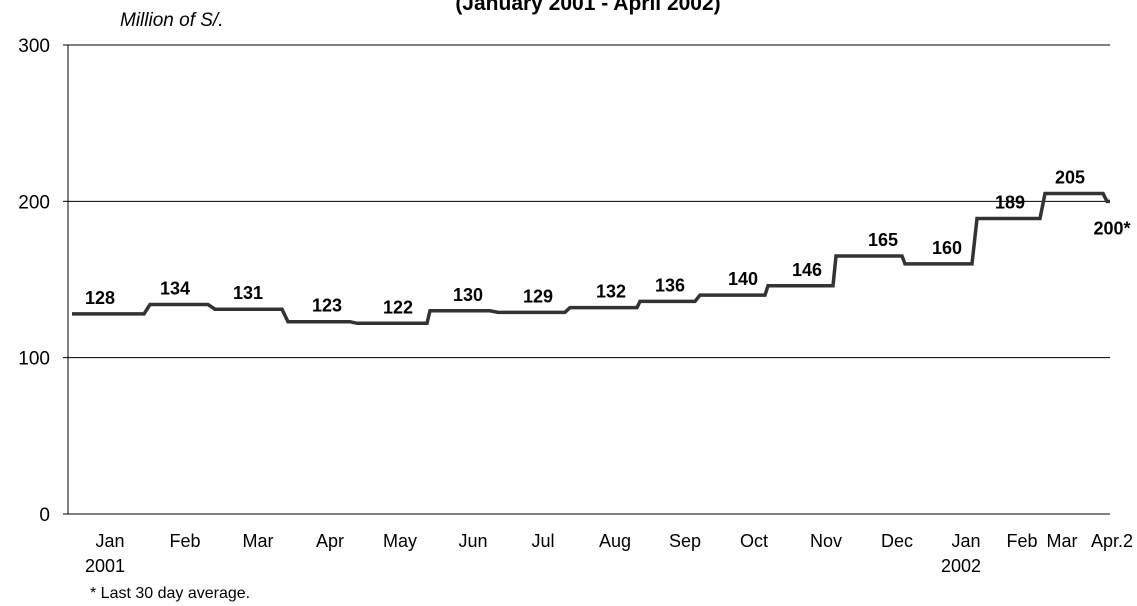 Image resolution: width=1137 pixels, height=606 pixels. What do you see at coordinates (1112, 541) in the screenshot?
I see `x-tick-label-15: Apr.2` at bounding box center [1112, 541].